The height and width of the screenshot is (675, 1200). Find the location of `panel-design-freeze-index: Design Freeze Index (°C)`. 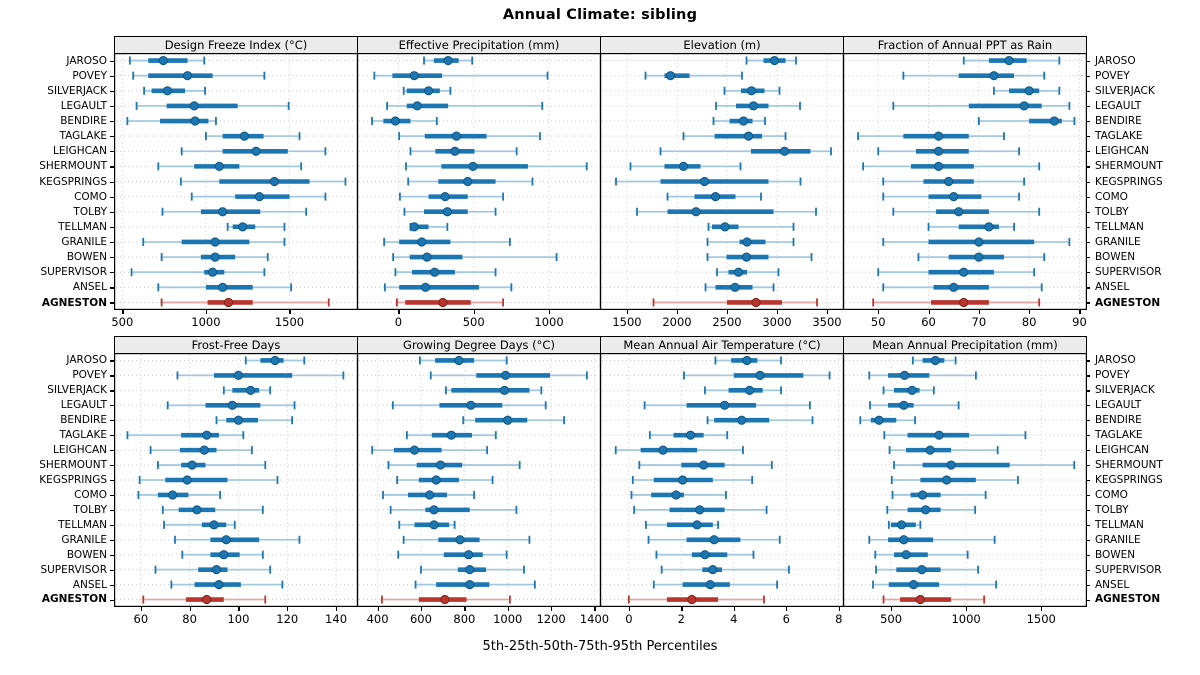

panel-design-freeze-index: Design Freeze Index (°C) is located at coordinates (236, 173).